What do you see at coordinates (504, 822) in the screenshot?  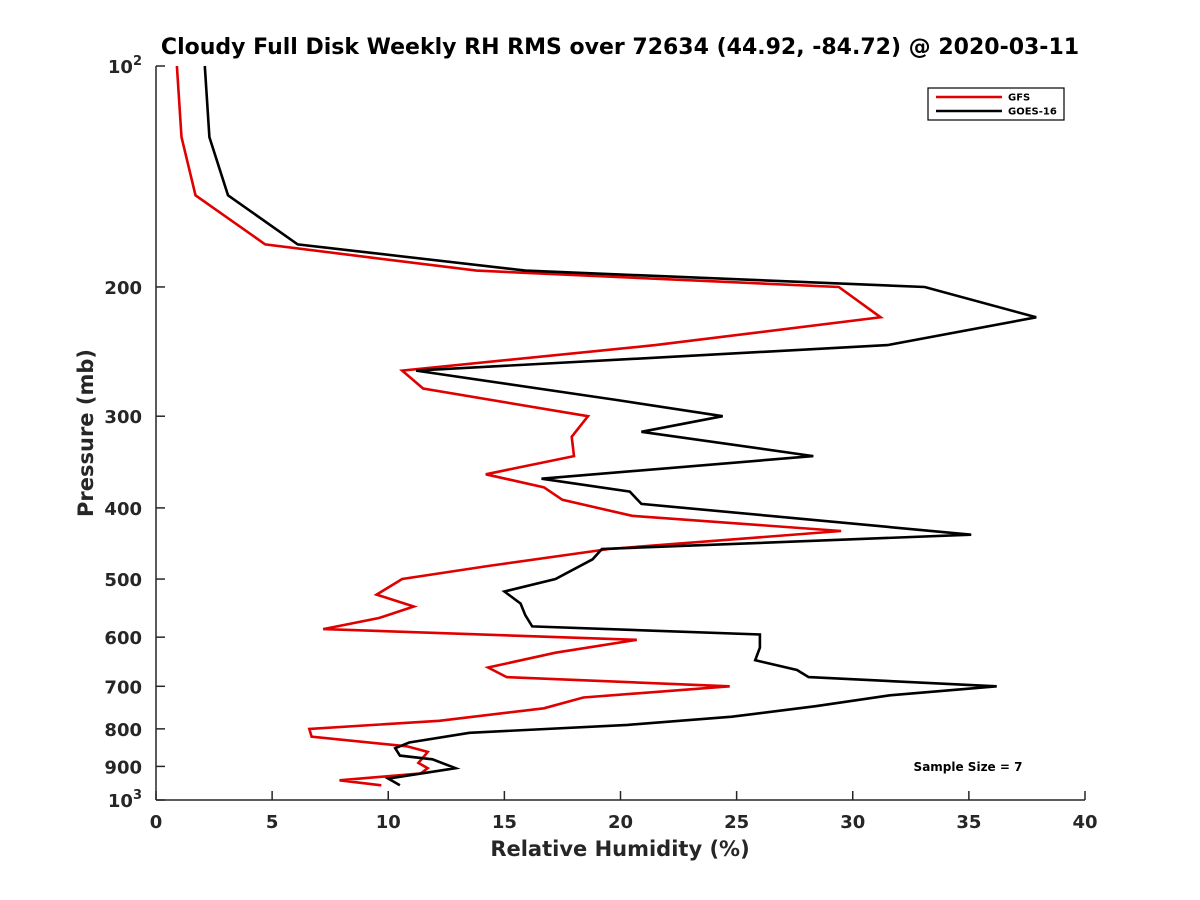 I see `x-tick-label: 15` at bounding box center [504, 822].